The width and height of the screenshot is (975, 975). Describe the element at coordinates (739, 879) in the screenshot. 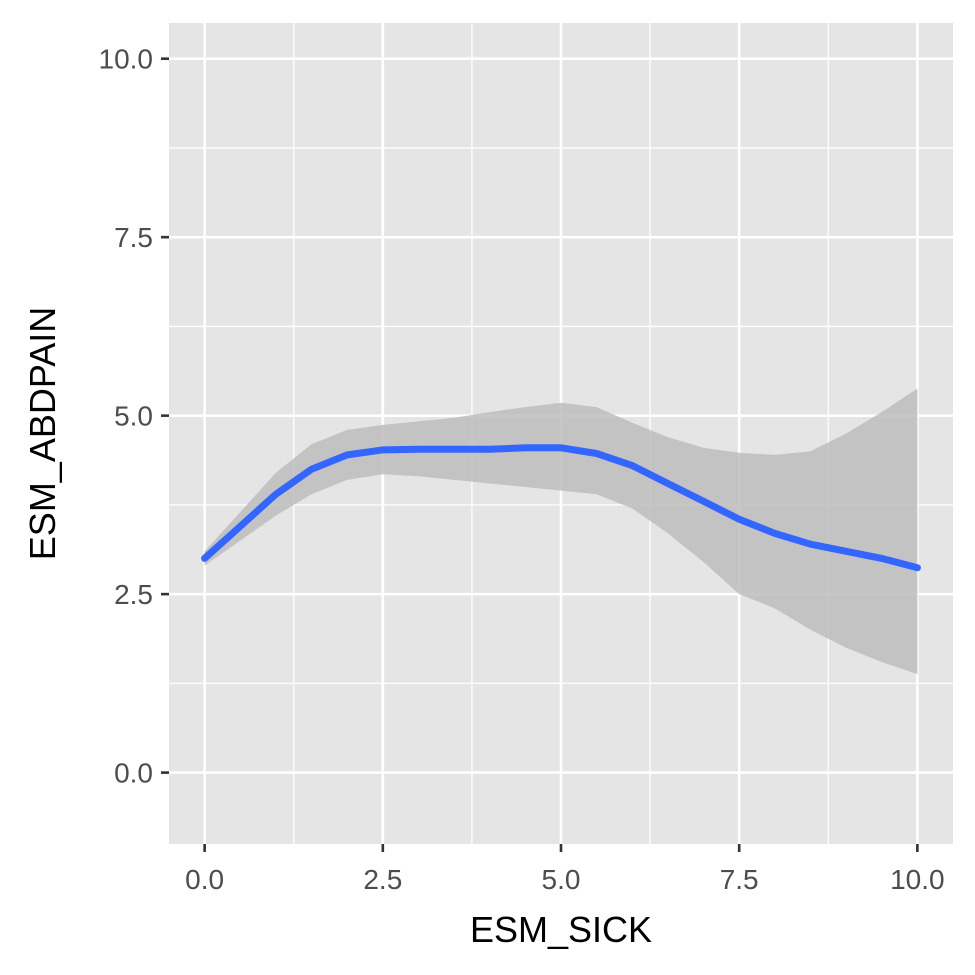

I see `x-tick-label: 7.5` at that location.